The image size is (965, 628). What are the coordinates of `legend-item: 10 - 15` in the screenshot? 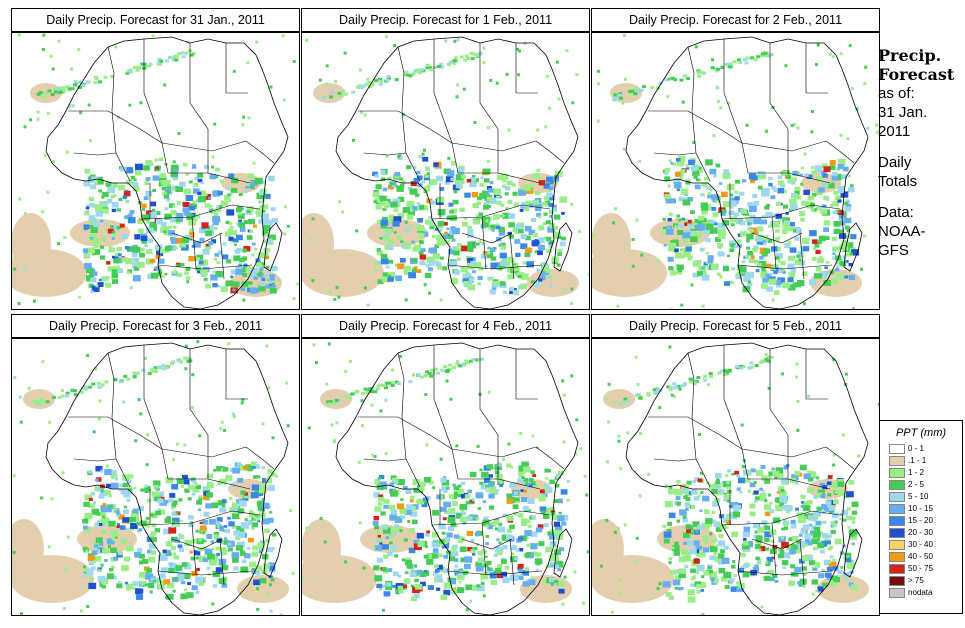 It's located at (921, 509).